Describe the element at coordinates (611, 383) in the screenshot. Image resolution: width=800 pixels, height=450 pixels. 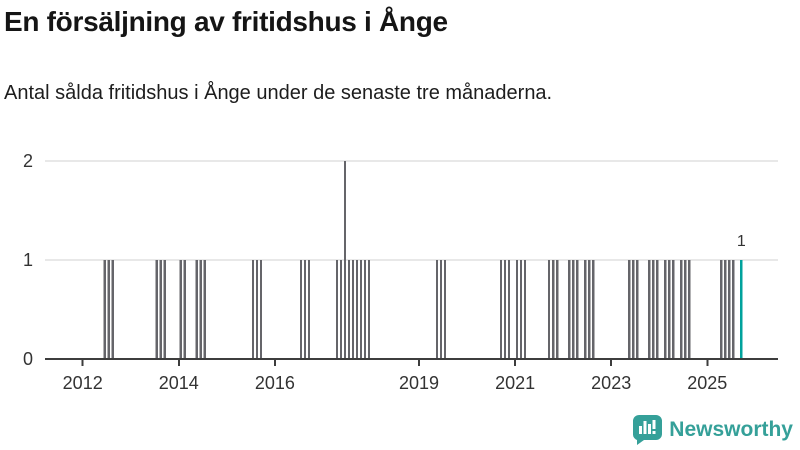
I see `x-axis-label-2023: 2023` at that location.